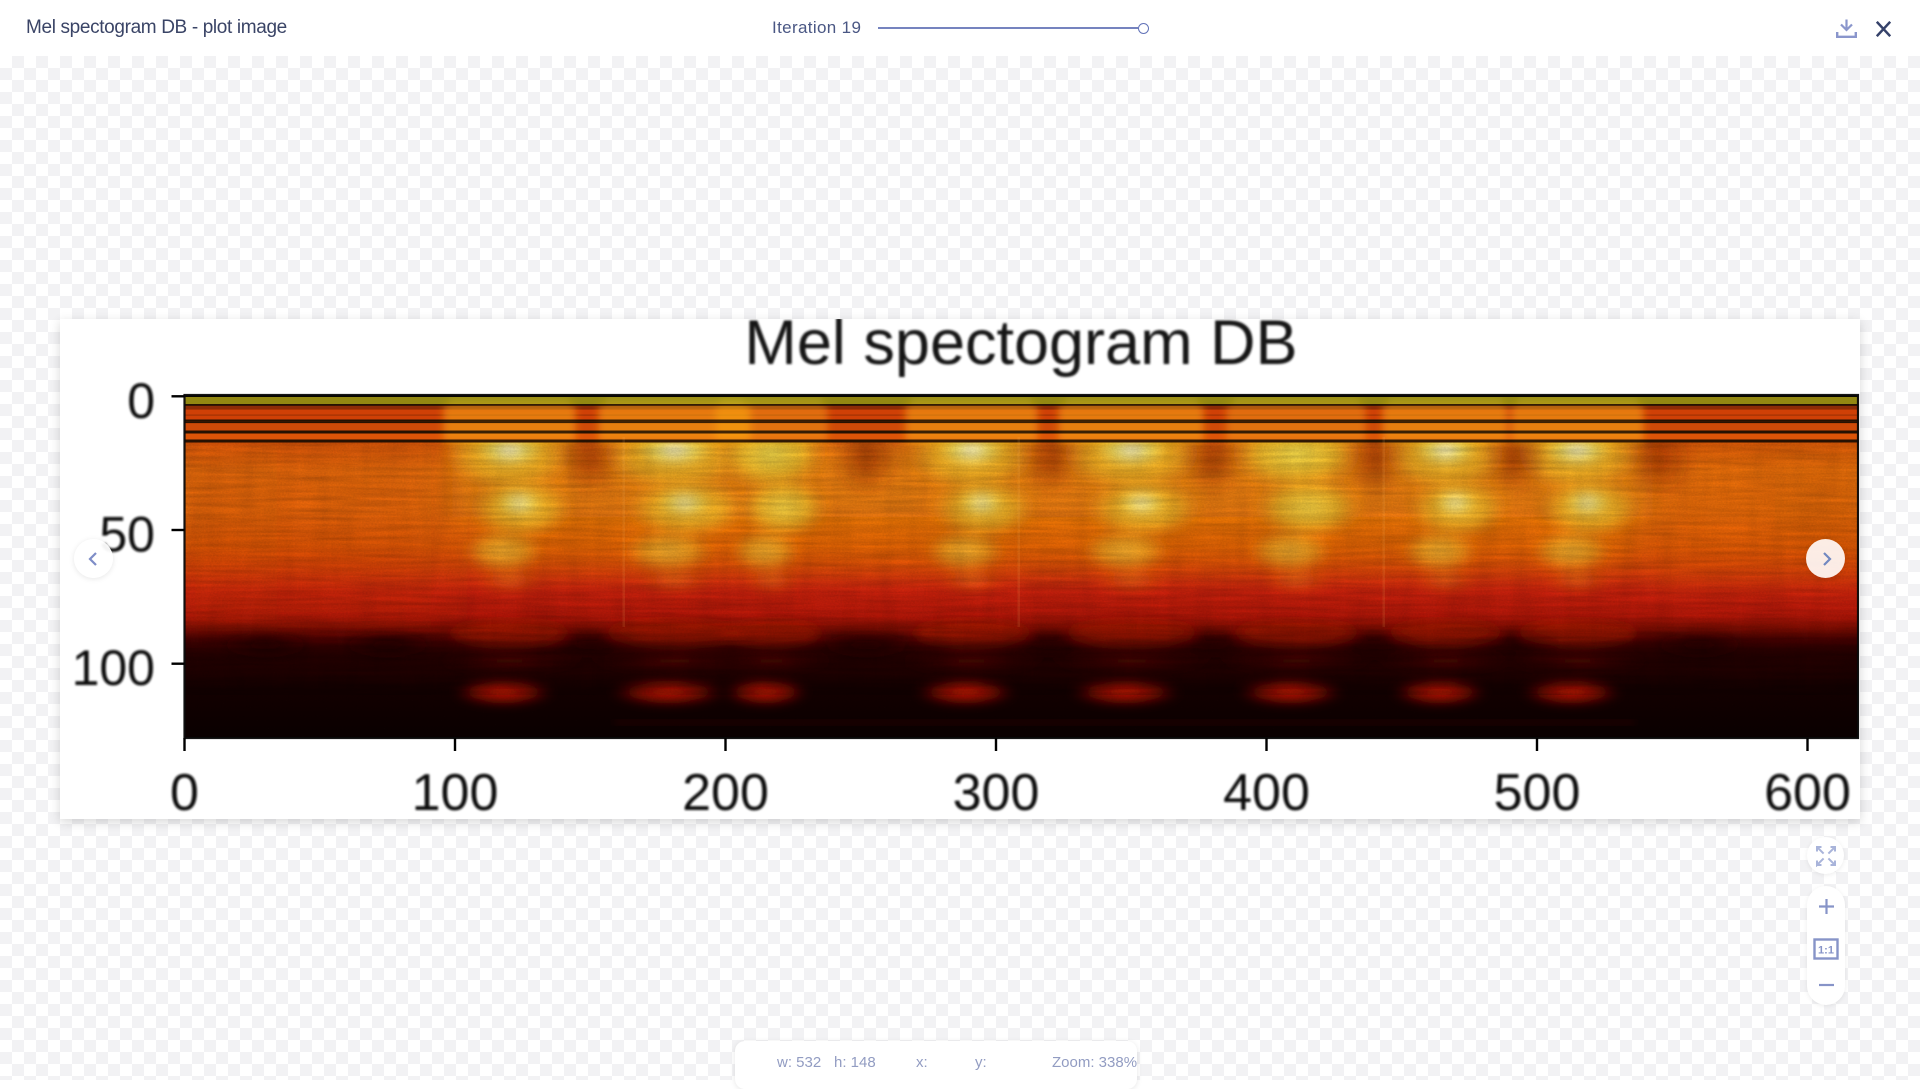  Describe the element at coordinates (1826, 950) in the screenshot. I see `svg-text: 1:1` at that location.